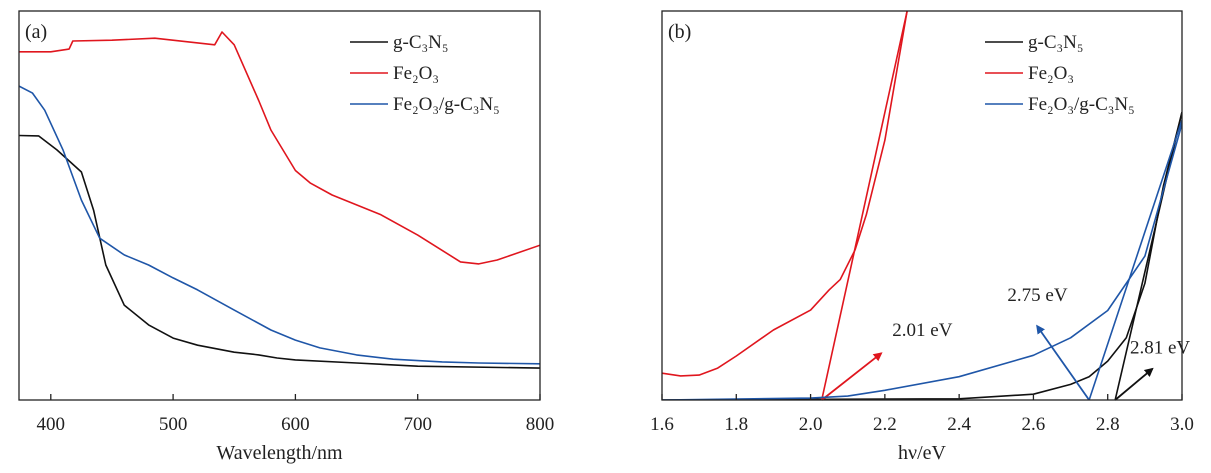  I want to click on x-tick-label: 500, so click(173, 424).